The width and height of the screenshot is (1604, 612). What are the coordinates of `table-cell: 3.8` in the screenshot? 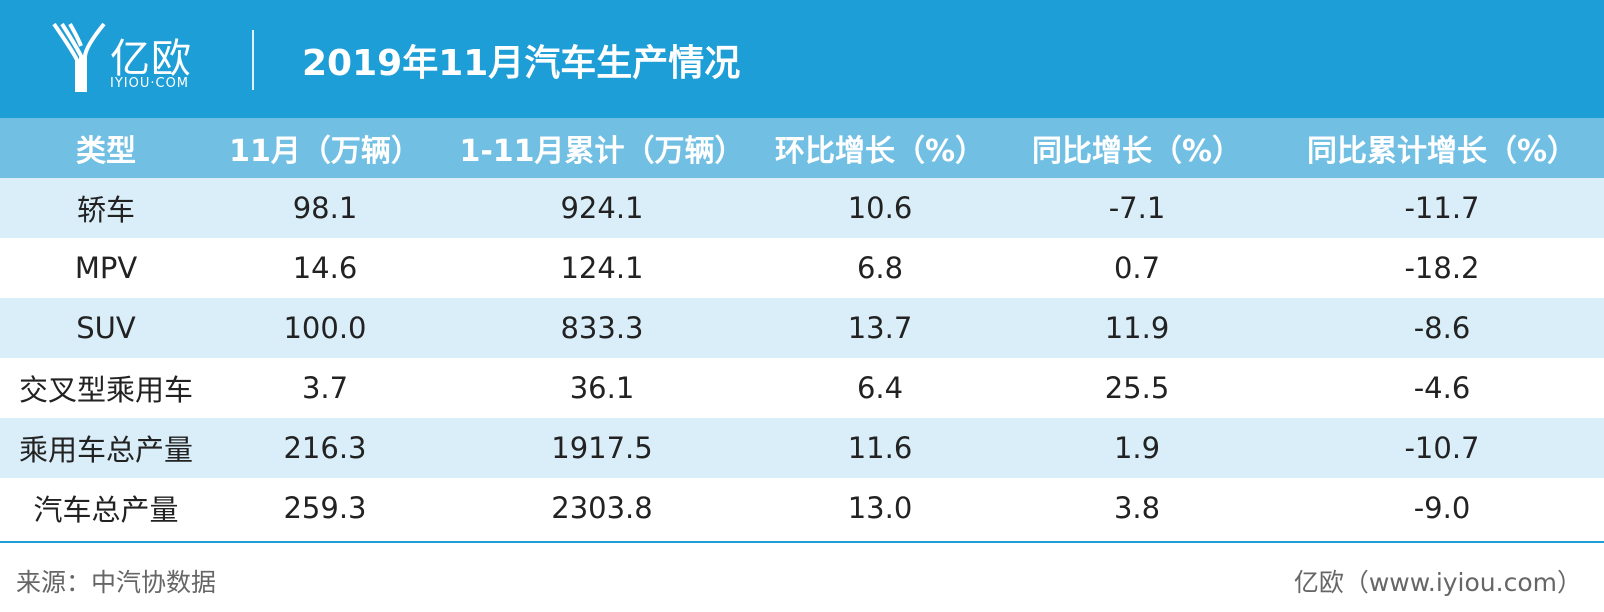 It's located at (1137, 508).